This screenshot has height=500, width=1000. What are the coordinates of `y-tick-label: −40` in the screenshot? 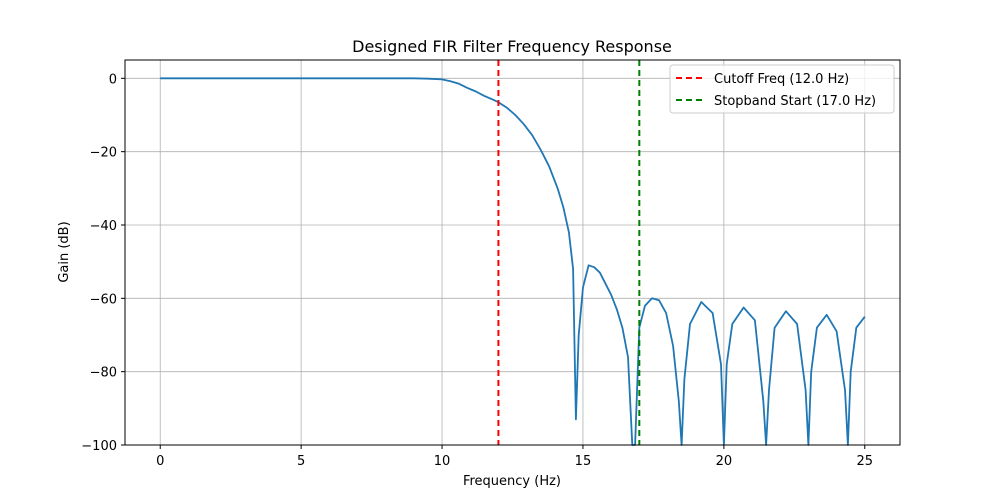 It's located at (103, 226).